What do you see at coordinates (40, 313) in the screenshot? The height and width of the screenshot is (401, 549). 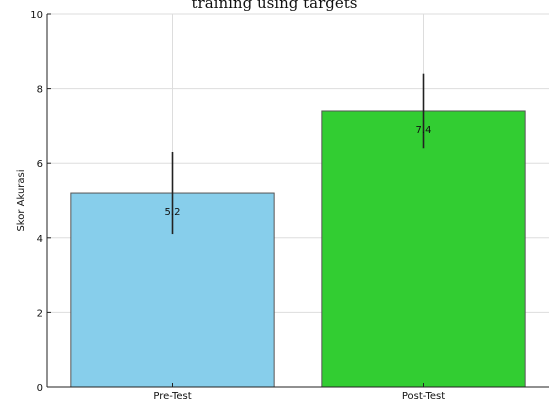 I see `y-tick-label: 2` at bounding box center [40, 313].